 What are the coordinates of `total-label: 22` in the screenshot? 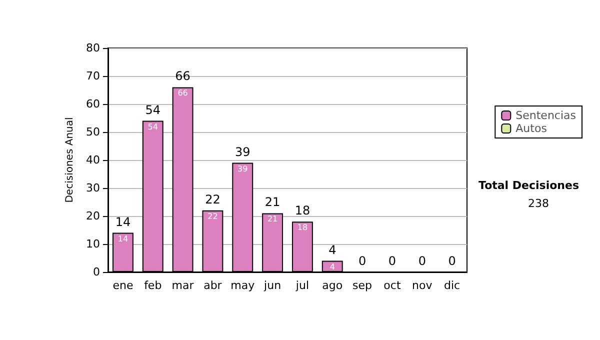 It's located at (212, 199).